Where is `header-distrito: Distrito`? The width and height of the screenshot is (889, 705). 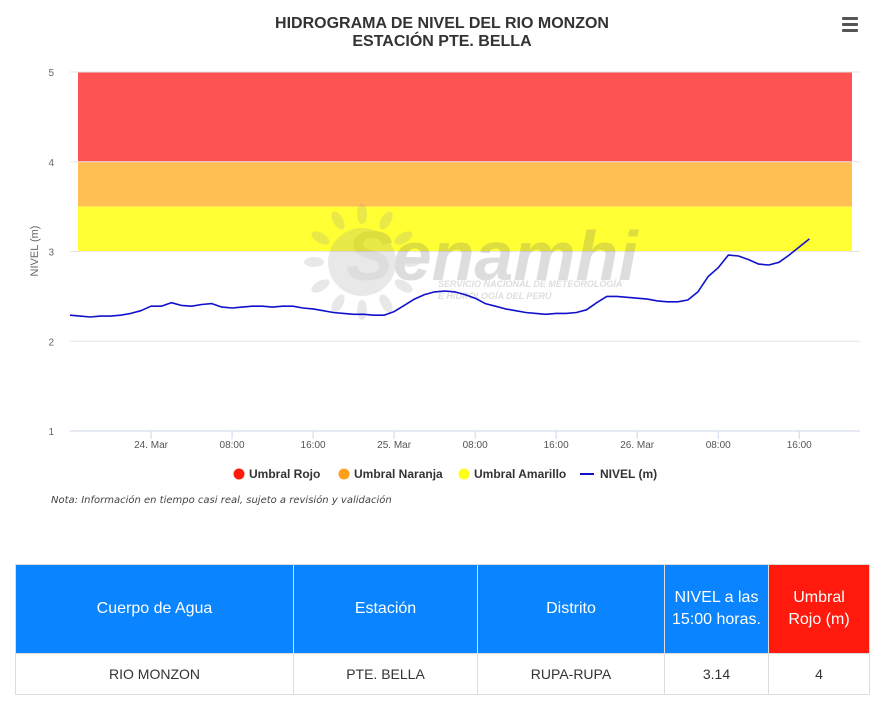 header-distrito: Distrito is located at coordinates (571, 609).